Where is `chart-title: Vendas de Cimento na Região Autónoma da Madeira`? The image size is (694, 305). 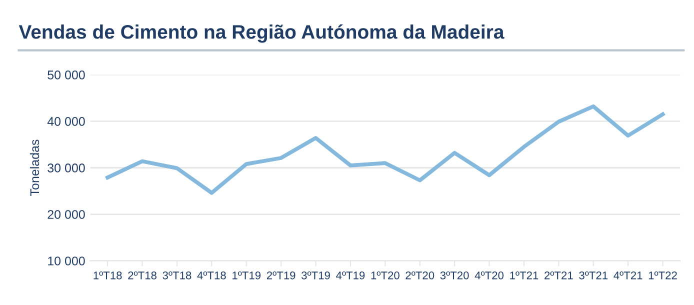
chart-title: Vendas de Cimento na Região Autónoma da Madeira is located at coordinates (261, 33).